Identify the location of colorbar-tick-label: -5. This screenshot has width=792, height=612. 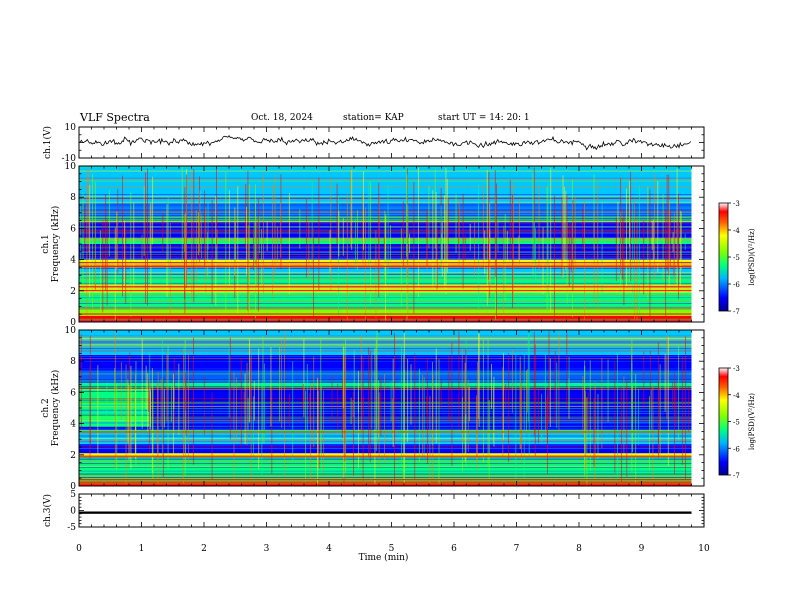
(736, 258).